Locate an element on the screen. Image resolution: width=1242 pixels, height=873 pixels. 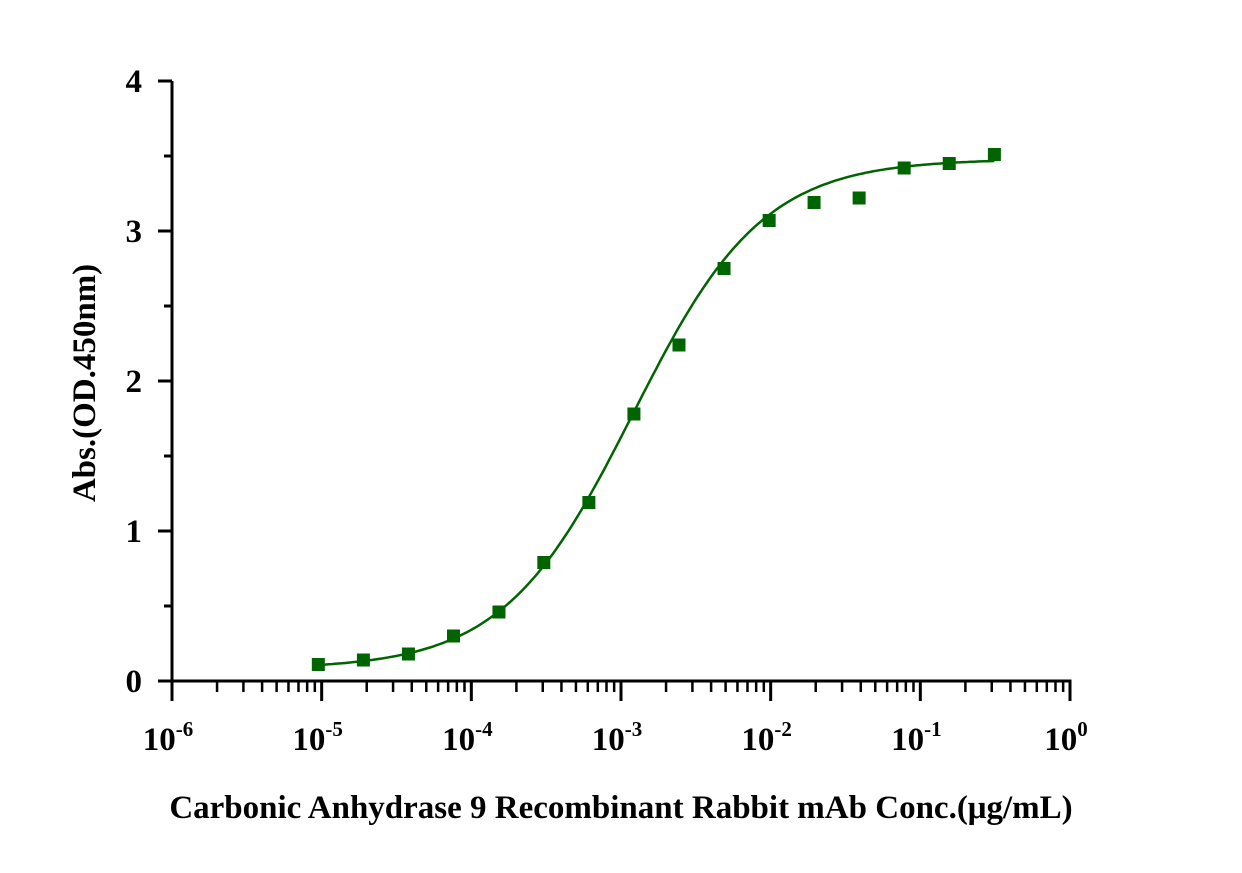
x-tick-label: 10⁻⁵ is located at coordinates (317, 737).